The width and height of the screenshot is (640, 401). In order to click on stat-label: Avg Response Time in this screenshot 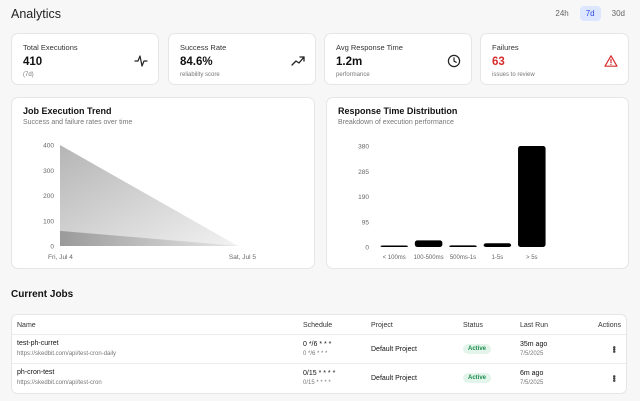, I will do `click(369, 47)`.